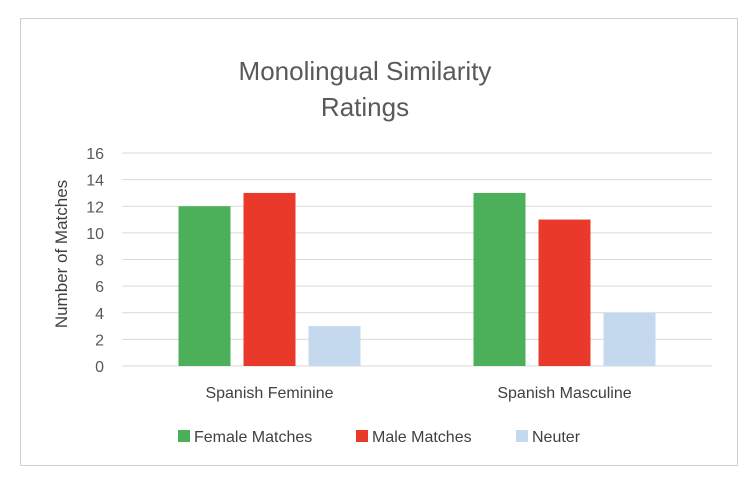  Describe the element at coordinates (99, 340) in the screenshot. I see `y-tick-label-2: 2` at that location.